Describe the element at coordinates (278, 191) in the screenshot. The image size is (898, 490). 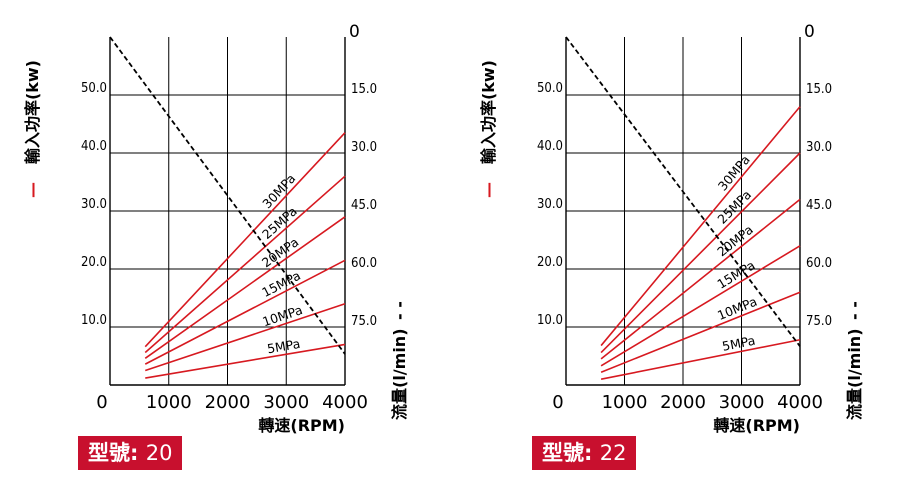
I see `series-label-30mpa: 30MPa` at that location.